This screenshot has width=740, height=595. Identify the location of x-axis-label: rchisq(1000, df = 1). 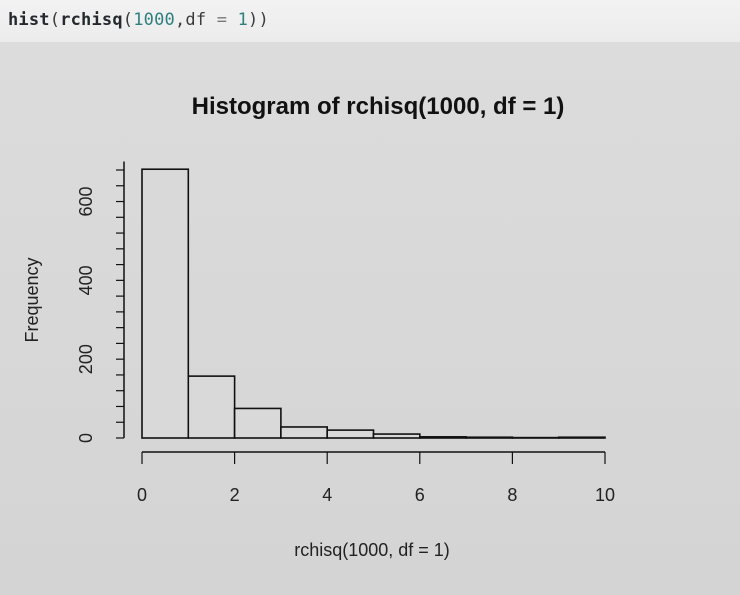
(372, 550).